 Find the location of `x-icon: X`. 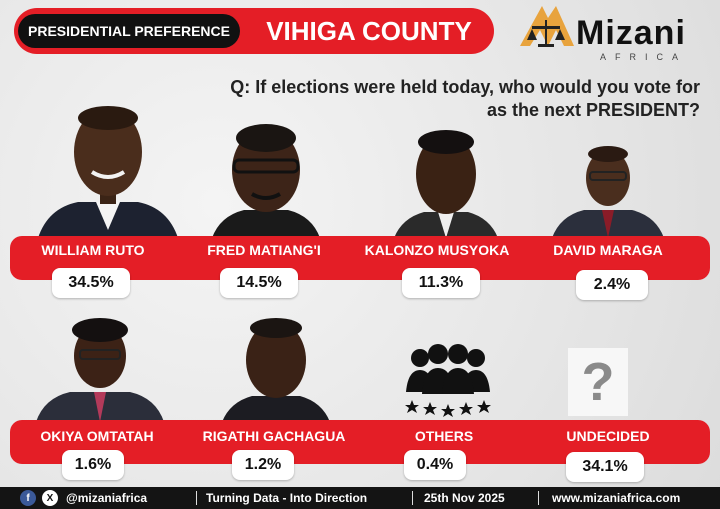

x-icon: X is located at coordinates (50, 498).